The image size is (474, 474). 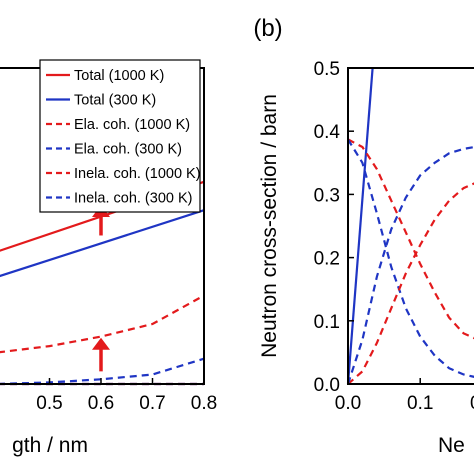 I want to click on panel-b-y-axis-title: Neutron cross-section / barn, so click(x=269, y=226).